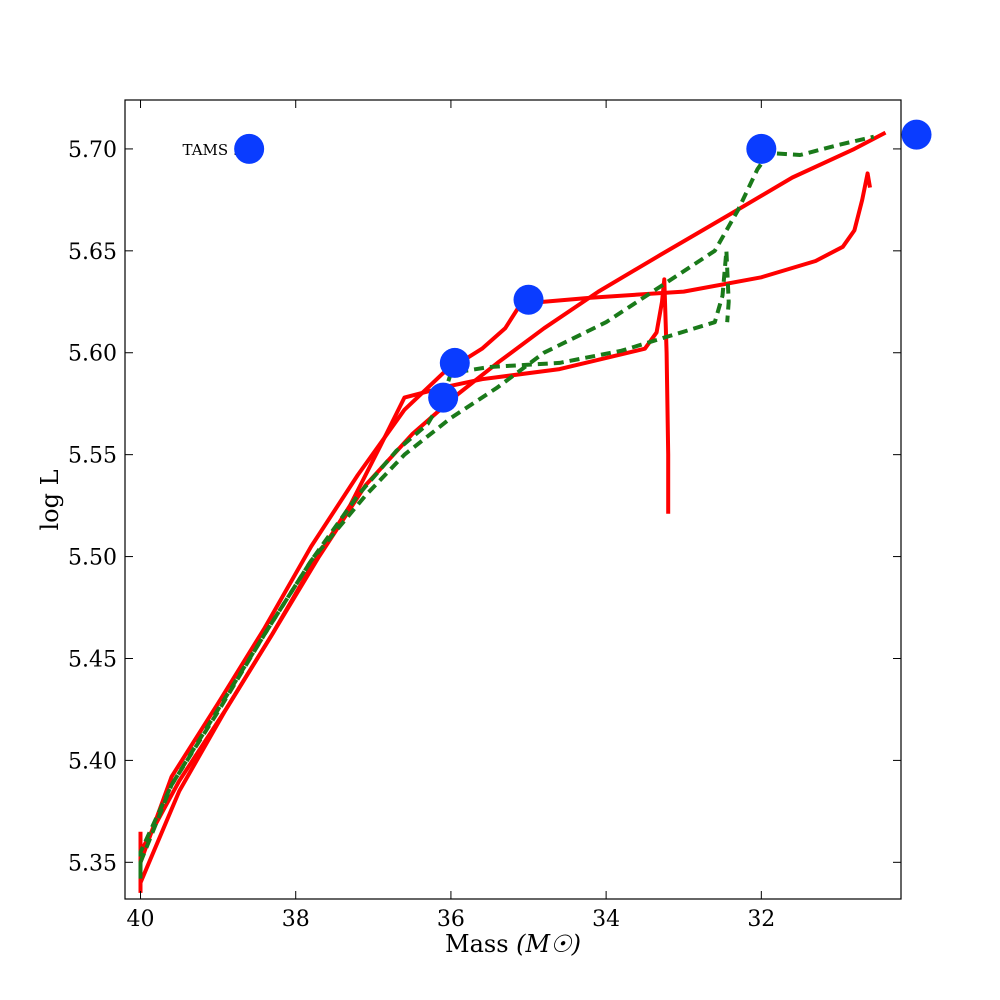  Describe the element at coordinates (606, 919) in the screenshot. I see `x-tick-label: 34` at that location.